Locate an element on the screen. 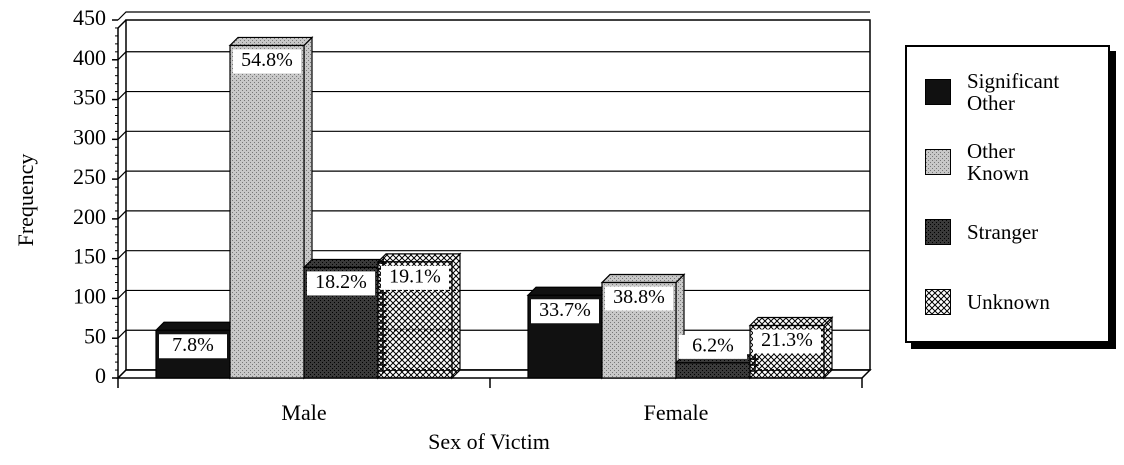  x-tick-label: Female is located at coordinates (676, 412).